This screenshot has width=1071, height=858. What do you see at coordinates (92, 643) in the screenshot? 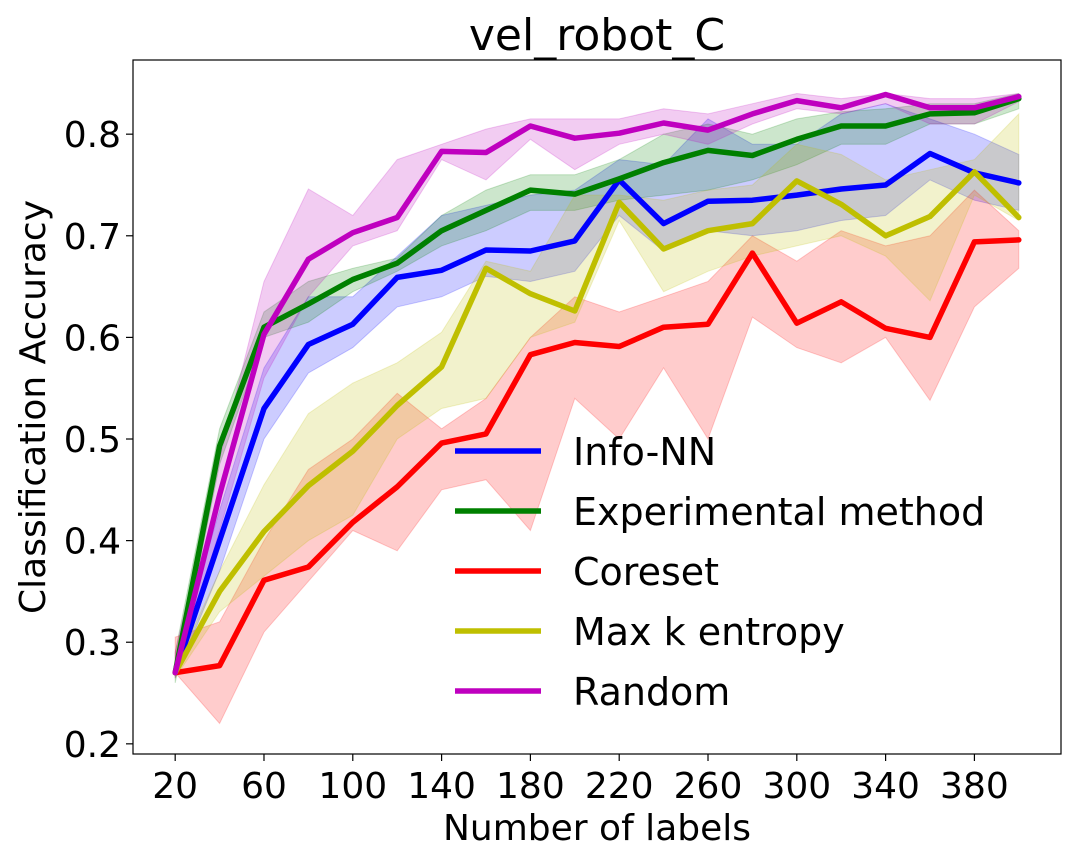
I see `y-tick-label-1: 0.3` at bounding box center [92, 643].